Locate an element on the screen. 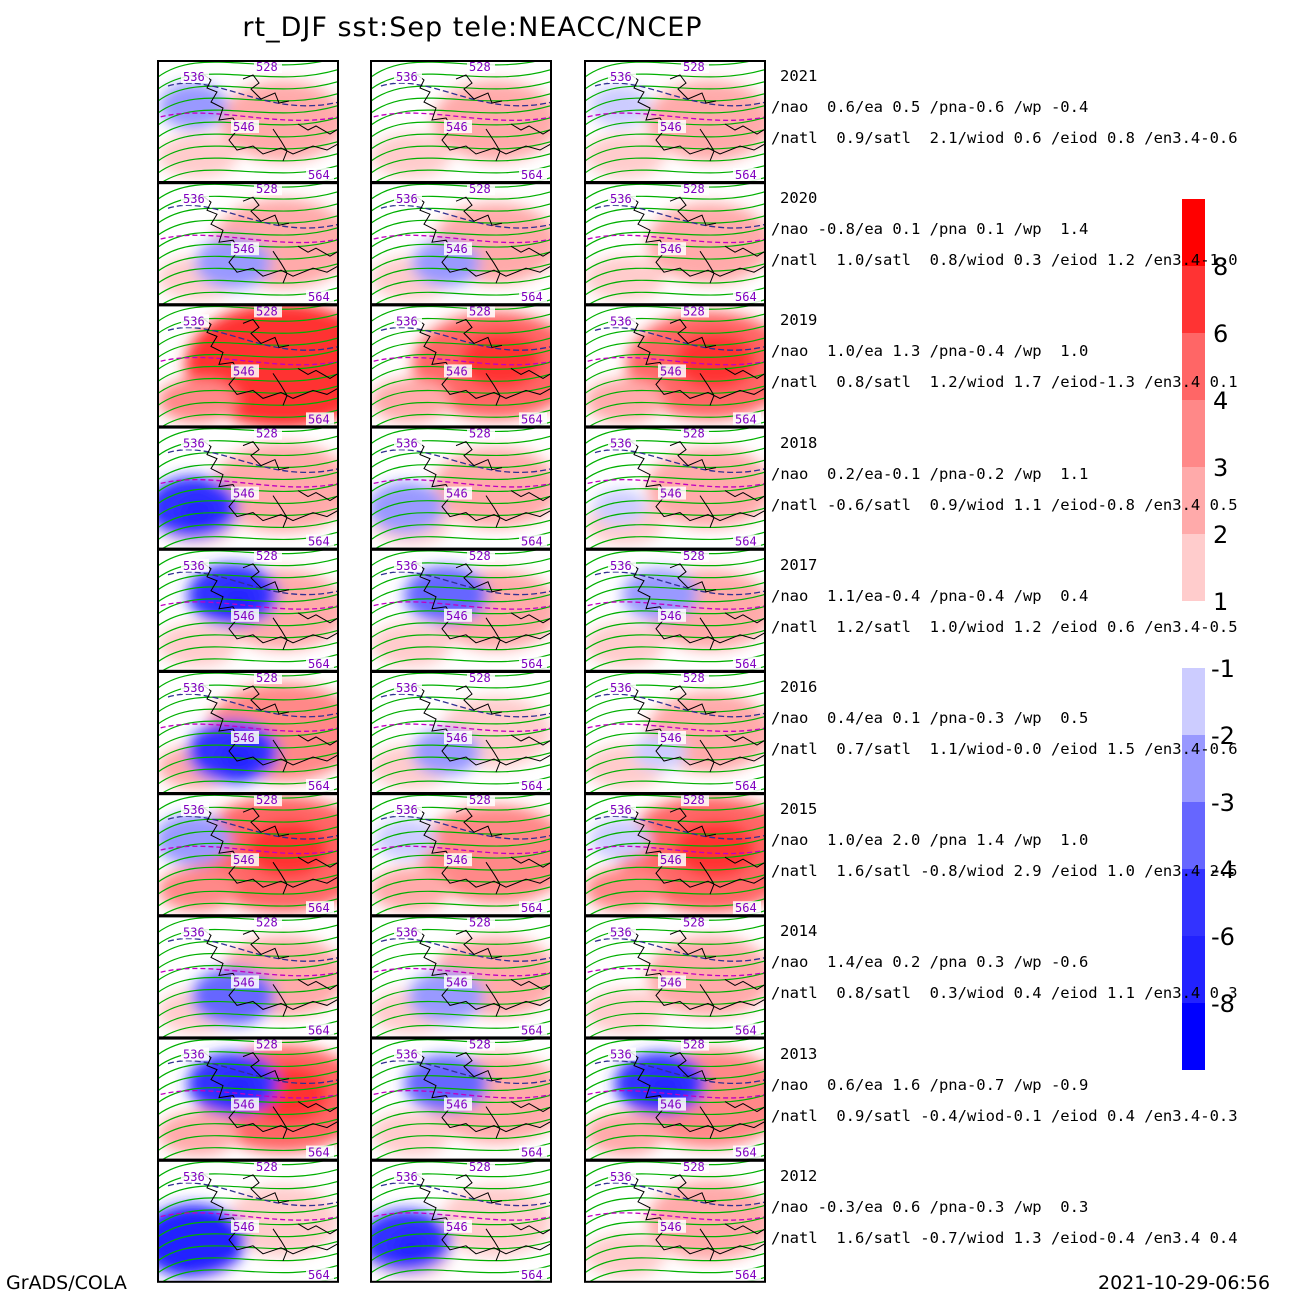 This screenshot has height=1300, width=1300. map-panel-2012-1: 528 536 546 564 is located at coordinates (248, 1221).